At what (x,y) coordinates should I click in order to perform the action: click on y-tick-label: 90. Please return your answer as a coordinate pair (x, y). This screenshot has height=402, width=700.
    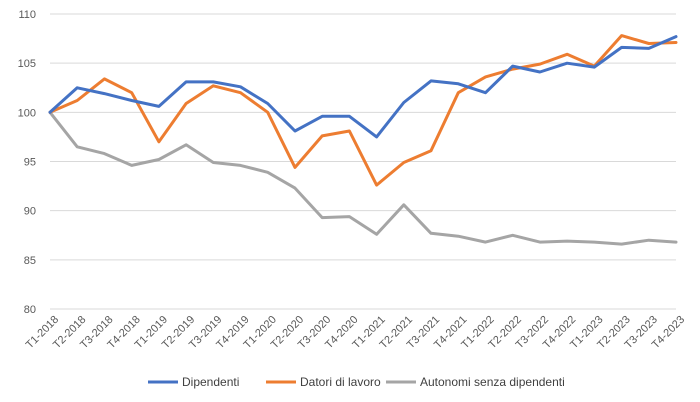
    Looking at the image, I should click on (30, 212).